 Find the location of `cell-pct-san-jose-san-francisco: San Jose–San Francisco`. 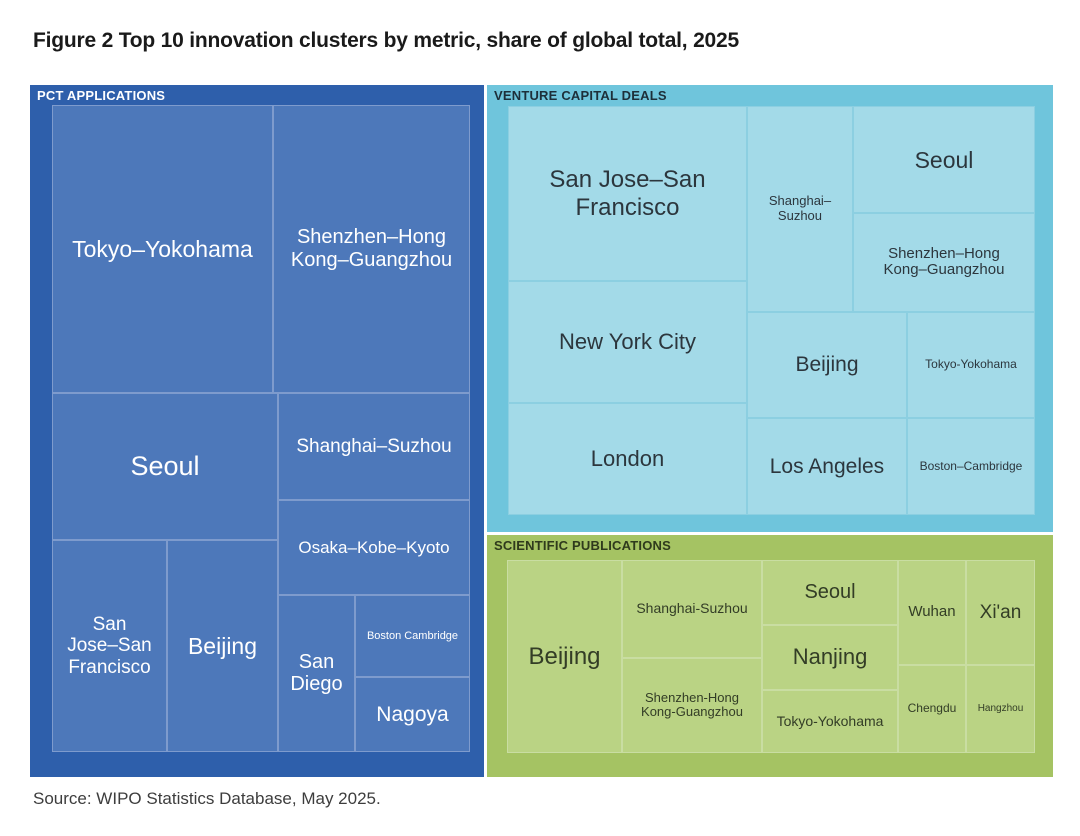

cell-pct-san-jose-san-francisco: San Jose–San Francisco is located at coordinates (109, 645).